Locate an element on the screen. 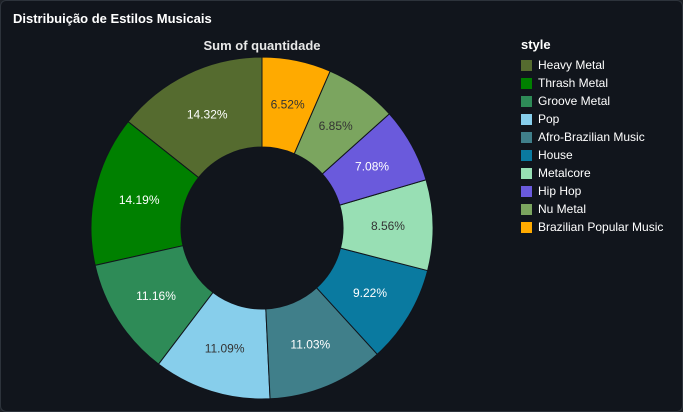 Image resolution: width=683 pixels, height=412 pixels. chart-subtitle: Sum of quantidade is located at coordinates (262, 45).